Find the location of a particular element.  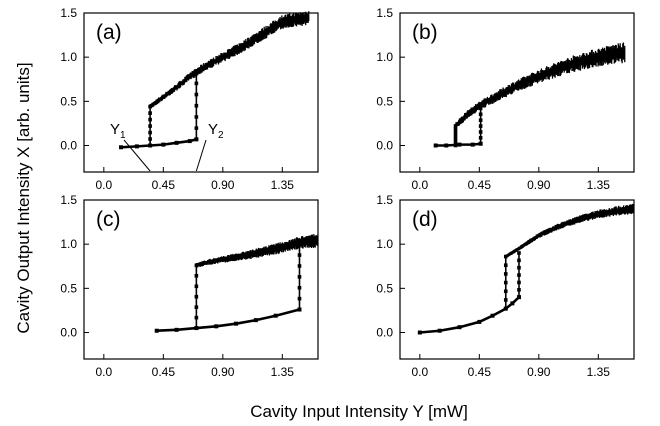

plot-frame-b is located at coordinates (517, 92).